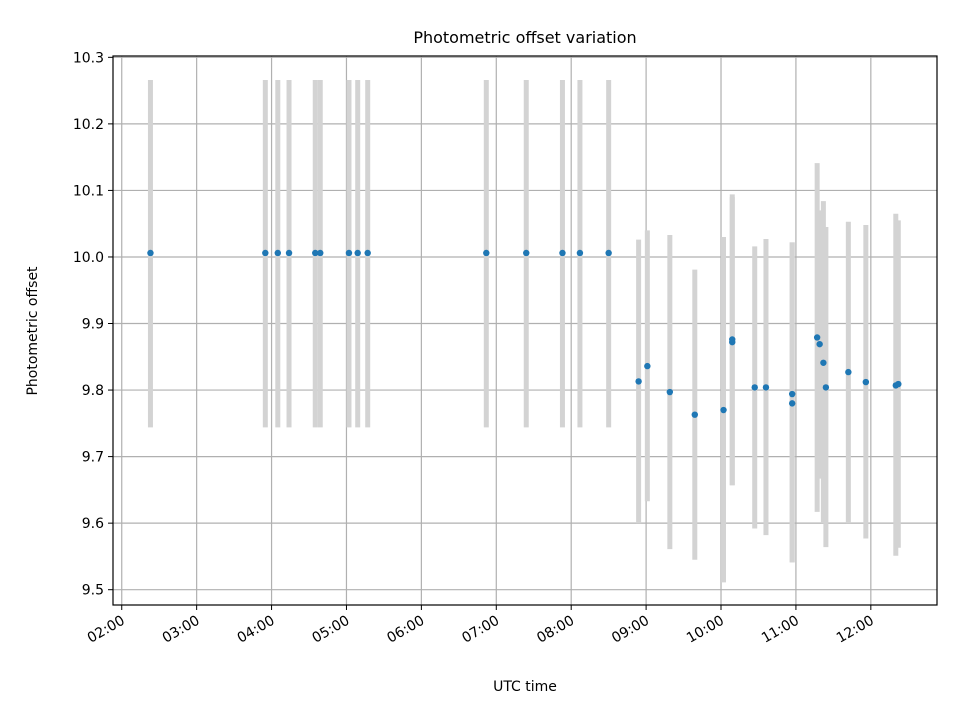  What do you see at coordinates (256, 630) in the screenshot?
I see `x-tick-label: 04:00` at bounding box center [256, 630].